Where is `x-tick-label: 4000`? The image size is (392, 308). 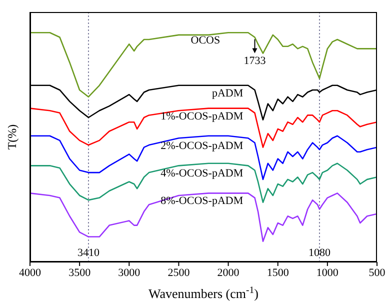 x-tick-label: 4000 is located at coordinates (30, 272).